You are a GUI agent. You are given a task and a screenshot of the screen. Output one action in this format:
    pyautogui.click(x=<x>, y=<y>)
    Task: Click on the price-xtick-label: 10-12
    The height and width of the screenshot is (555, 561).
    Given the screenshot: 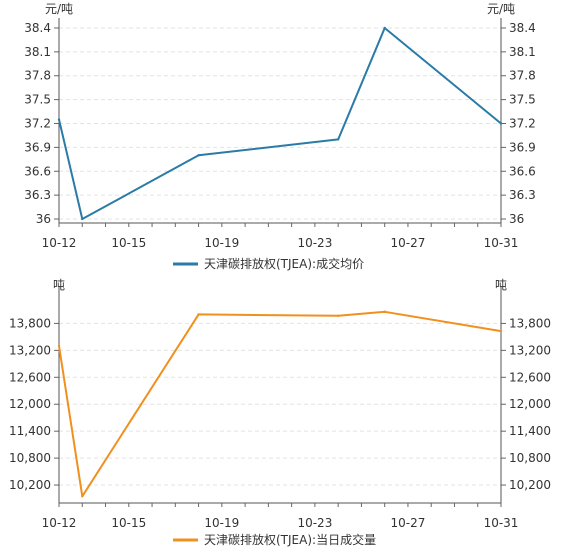 What is the action you would take?
    pyautogui.click(x=59, y=243)
    